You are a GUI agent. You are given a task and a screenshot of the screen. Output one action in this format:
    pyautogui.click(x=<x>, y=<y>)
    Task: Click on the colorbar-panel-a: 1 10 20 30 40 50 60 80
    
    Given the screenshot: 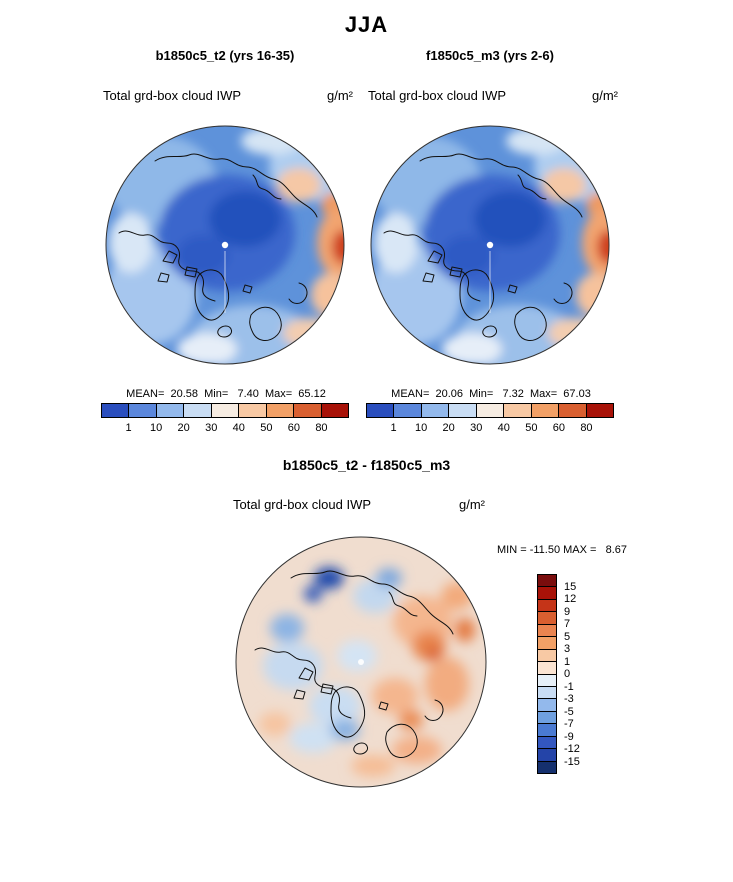 What is the action you would take?
    pyautogui.click(x=225, y=418)
    